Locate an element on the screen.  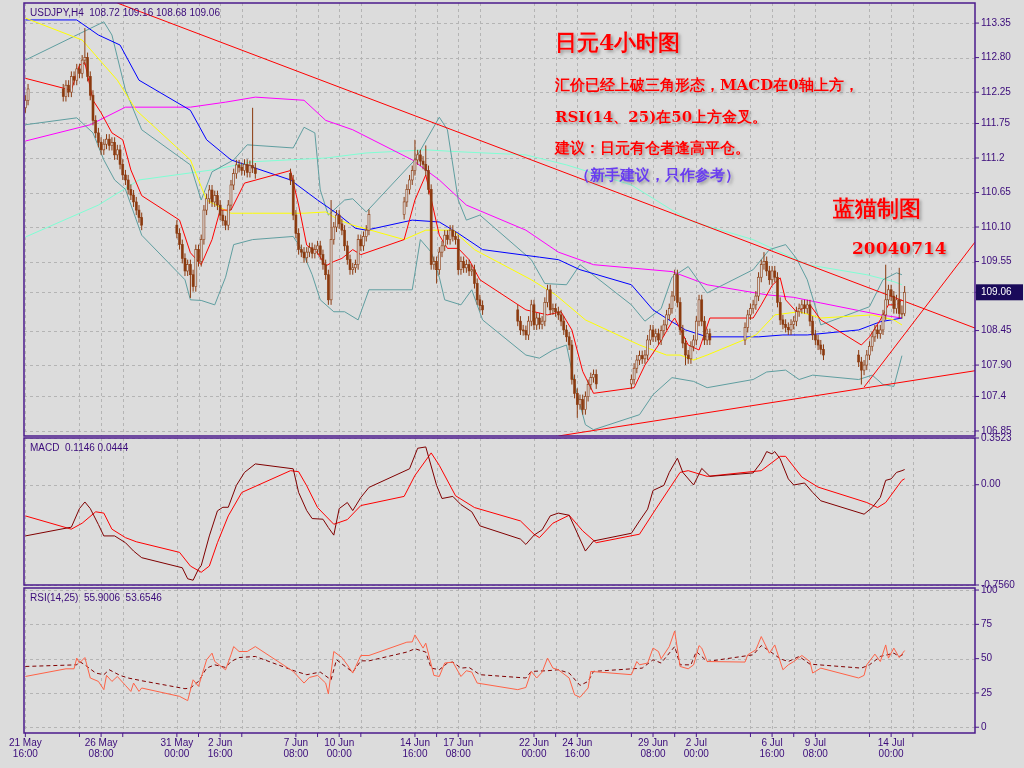
x-tick-label: 31 May 00:00 is located at coordinates (177, 748).